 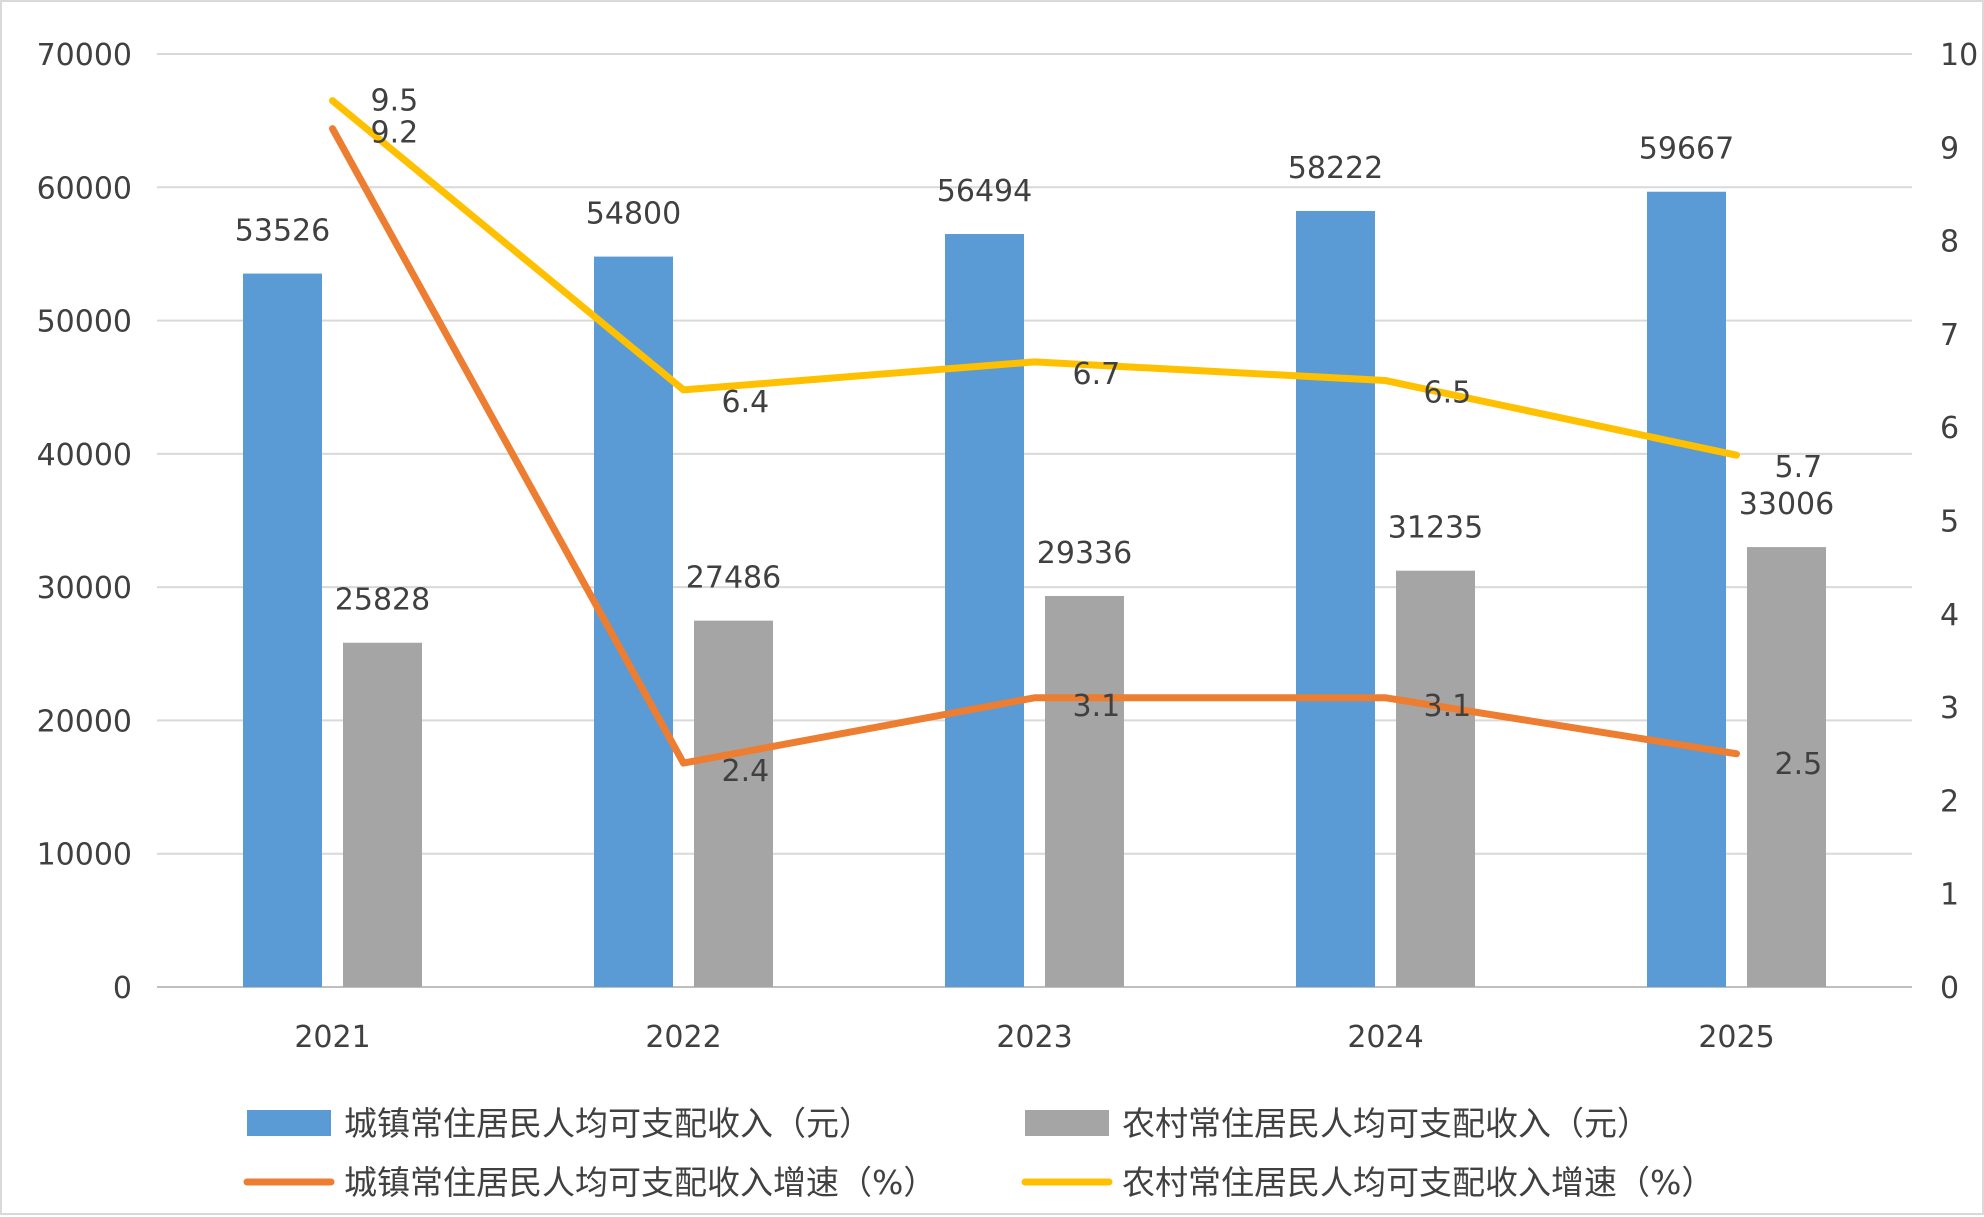 What do you see at coordinates (395, 101) in the screenshot?
I see `line-value-label: 9.5` at bounding box center [395, 101].